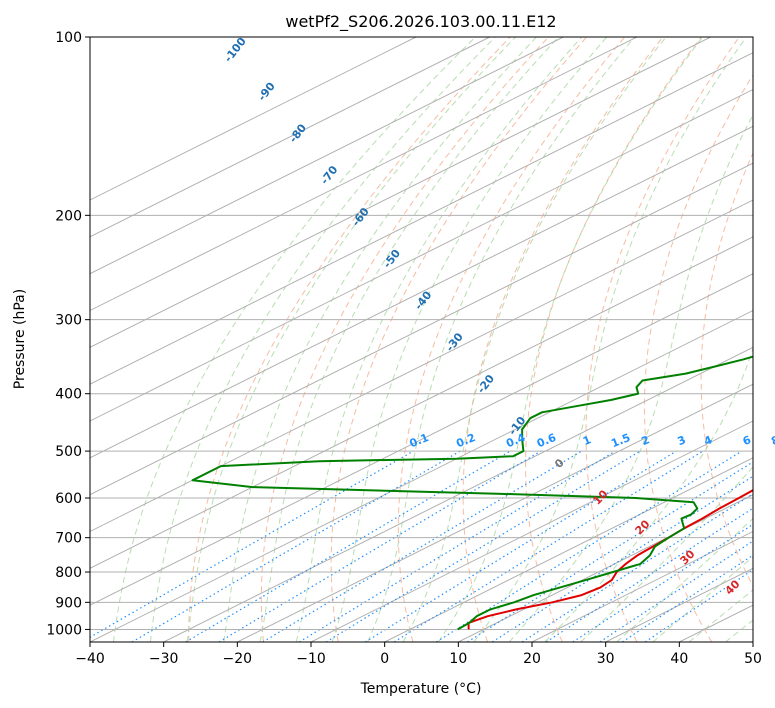 The width and height of the screenshot is (775, 708). Describe the element at coordinates (772, 440) in the screenshot. I see `mixing-ratio-label: 8` at that location.